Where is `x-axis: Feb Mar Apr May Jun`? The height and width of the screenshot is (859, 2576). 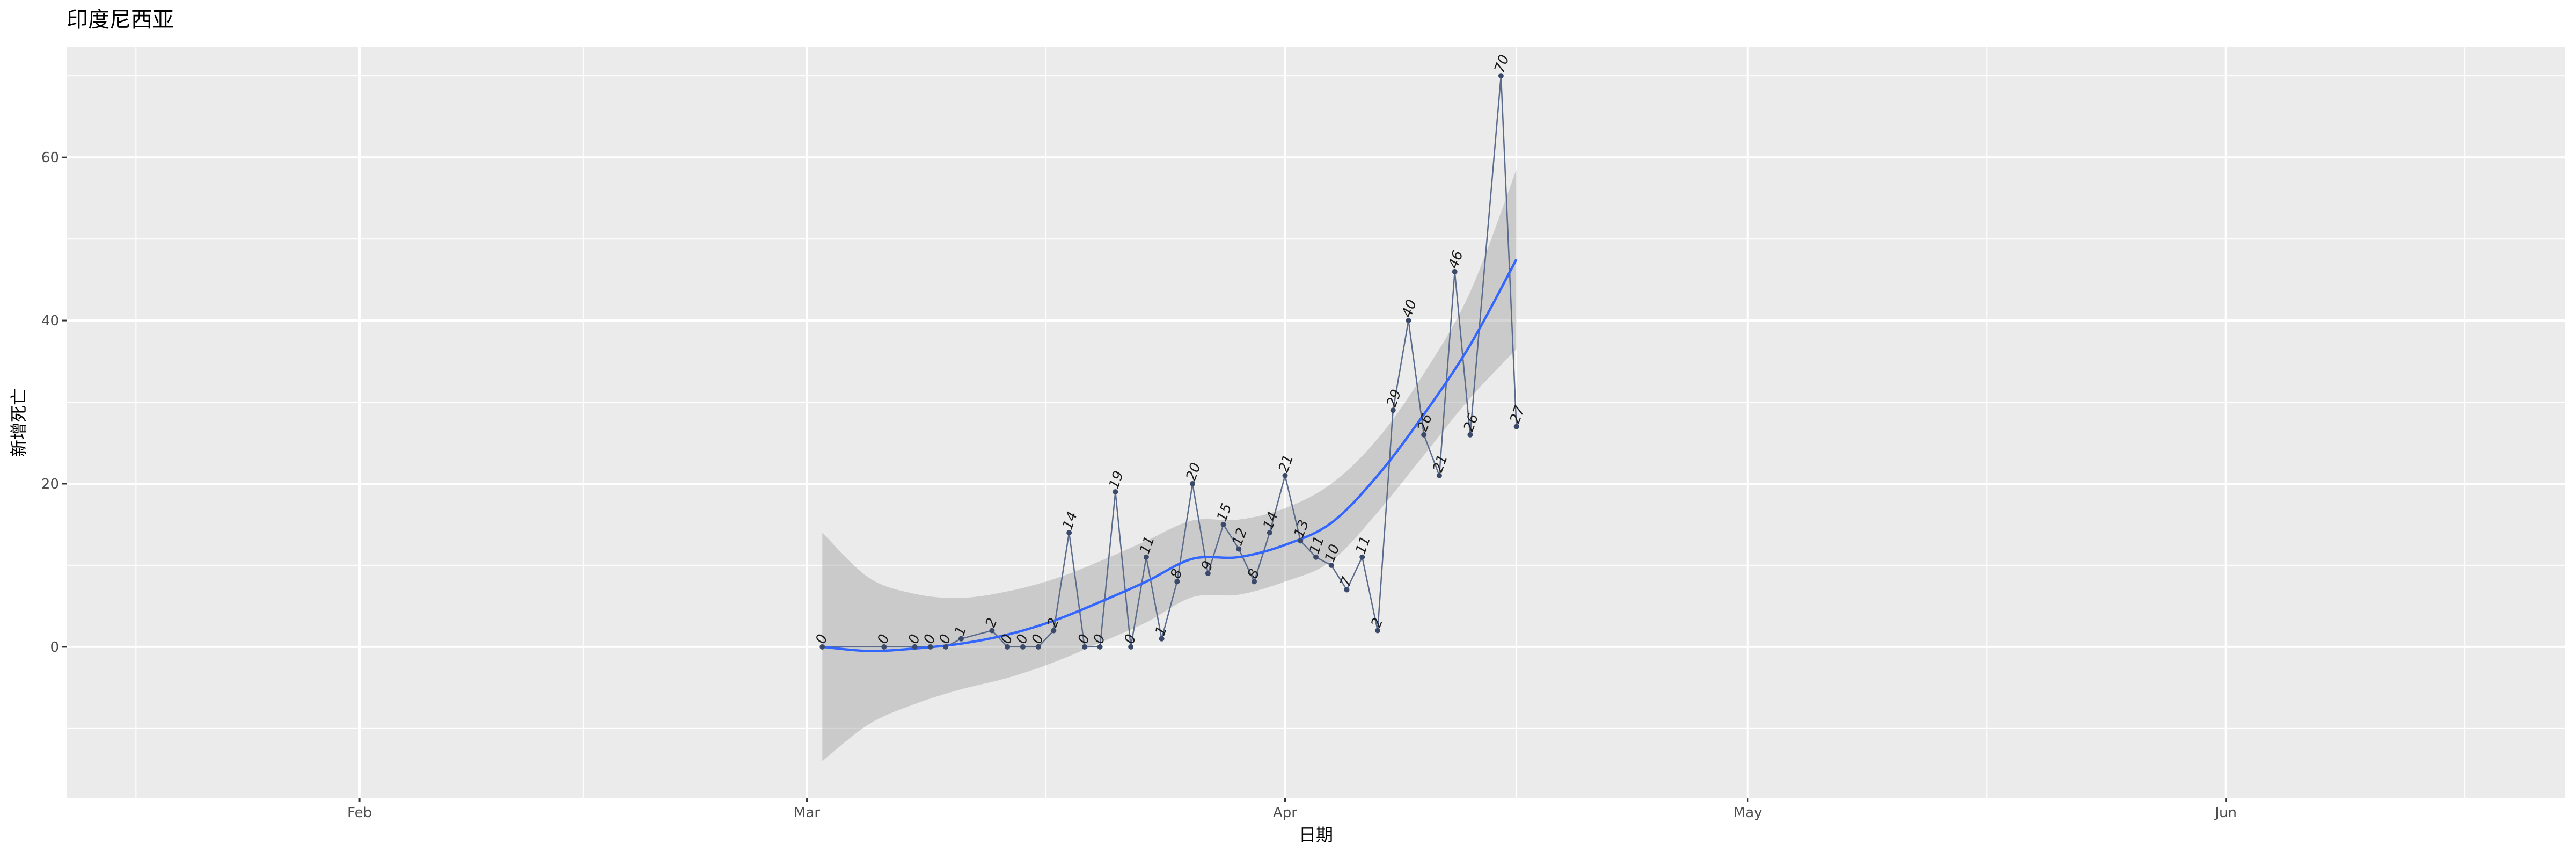 x-axis: Feb Mar Apr May Jun is located at coordinates (1292, 809).